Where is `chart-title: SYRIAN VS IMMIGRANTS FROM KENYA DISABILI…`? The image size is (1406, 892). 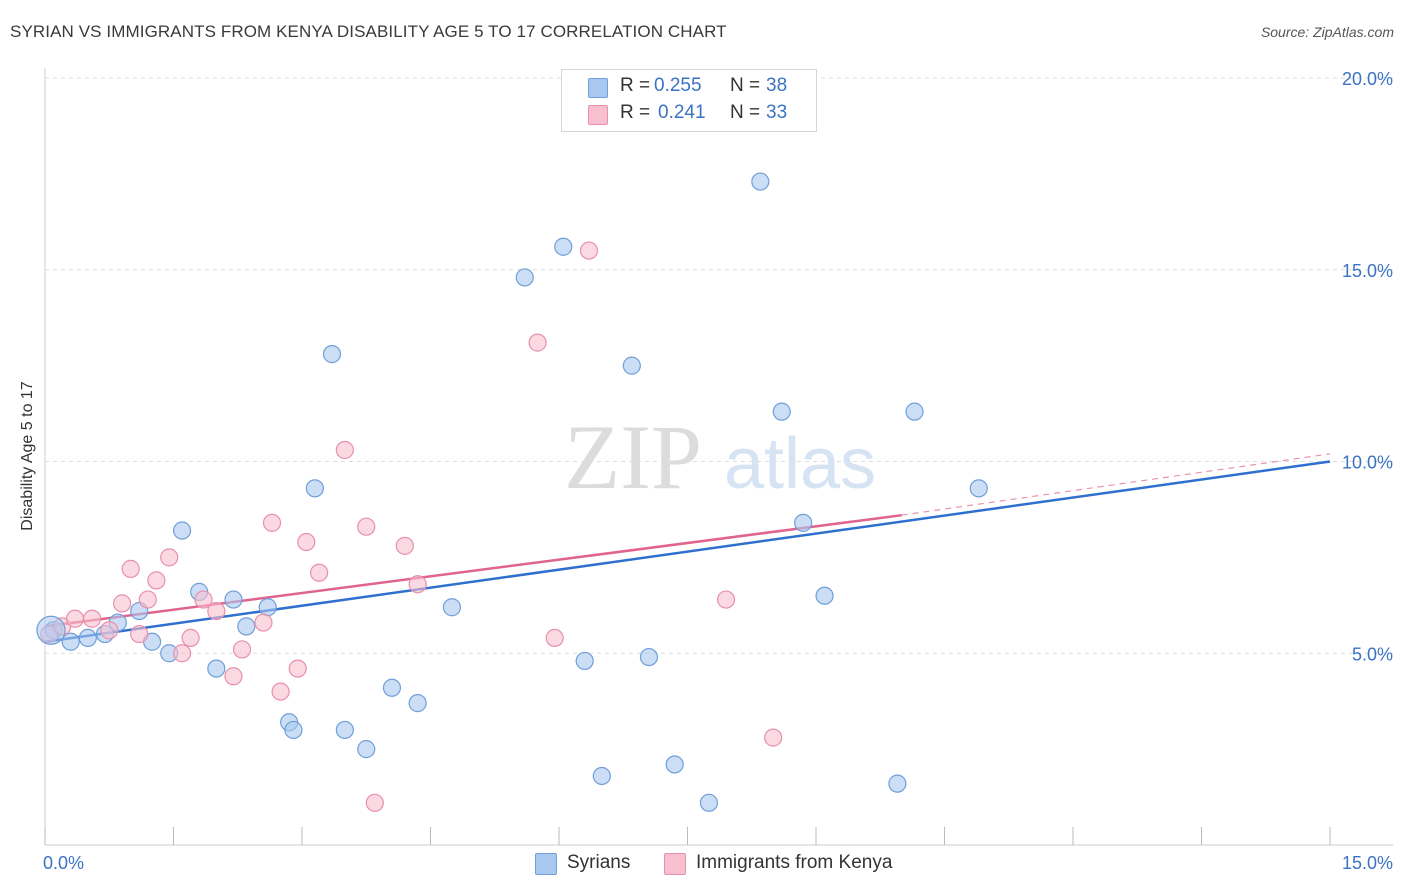
chart-title: SYRIAN VS IMMIGRANTS FROM KENYA DISABILI… is located at coordinates (368, 31).